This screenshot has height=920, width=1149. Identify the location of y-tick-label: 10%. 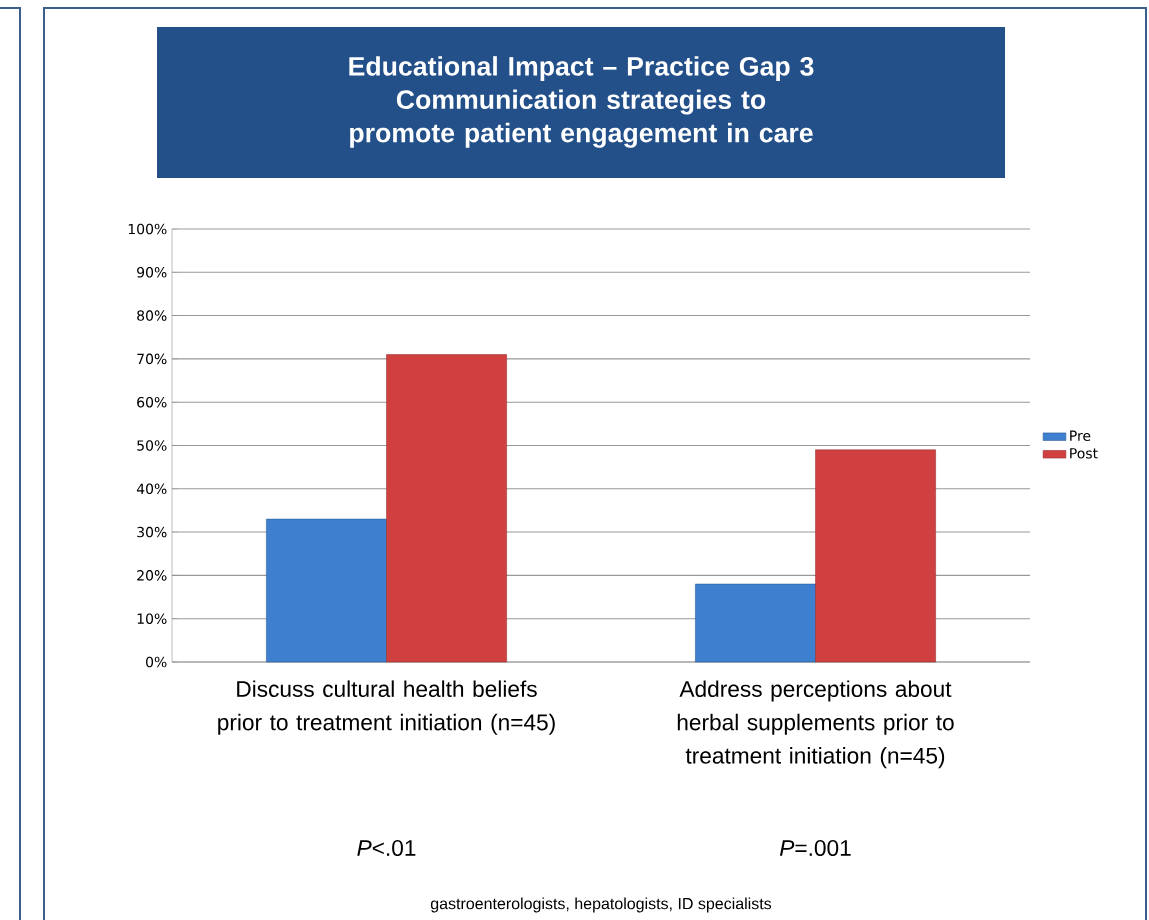
(152, 618).